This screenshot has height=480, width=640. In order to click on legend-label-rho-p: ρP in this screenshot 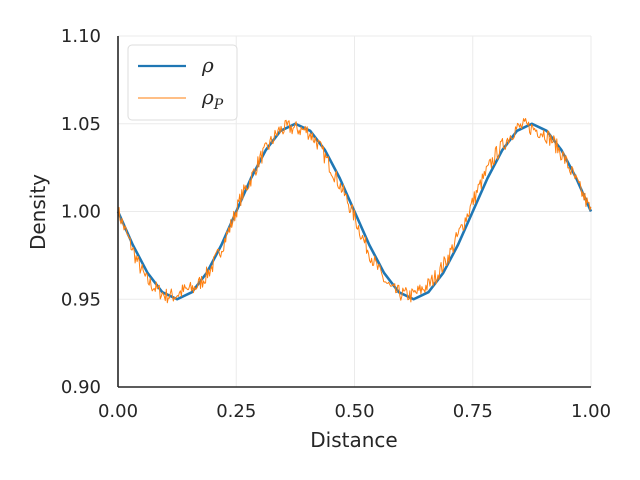, I will do `click(212, 99)`.